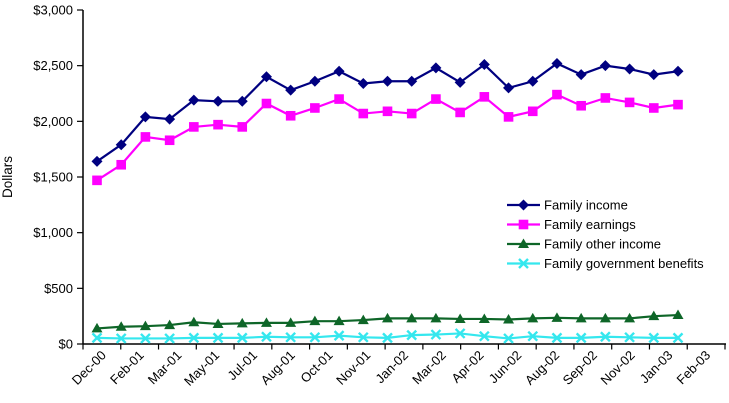 The image size is (729, 403). What do you see at coordinates (58, 288) in the screenshot?
I see `y-axis-tick-label: $500` at bounding box center [58, 288].